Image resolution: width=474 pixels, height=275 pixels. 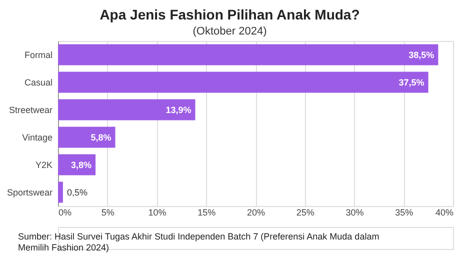 What do you see at coordinates (38, 82) in the screenshot?
I see `y-tick-label: Casual` at bounding box center [38, 82].